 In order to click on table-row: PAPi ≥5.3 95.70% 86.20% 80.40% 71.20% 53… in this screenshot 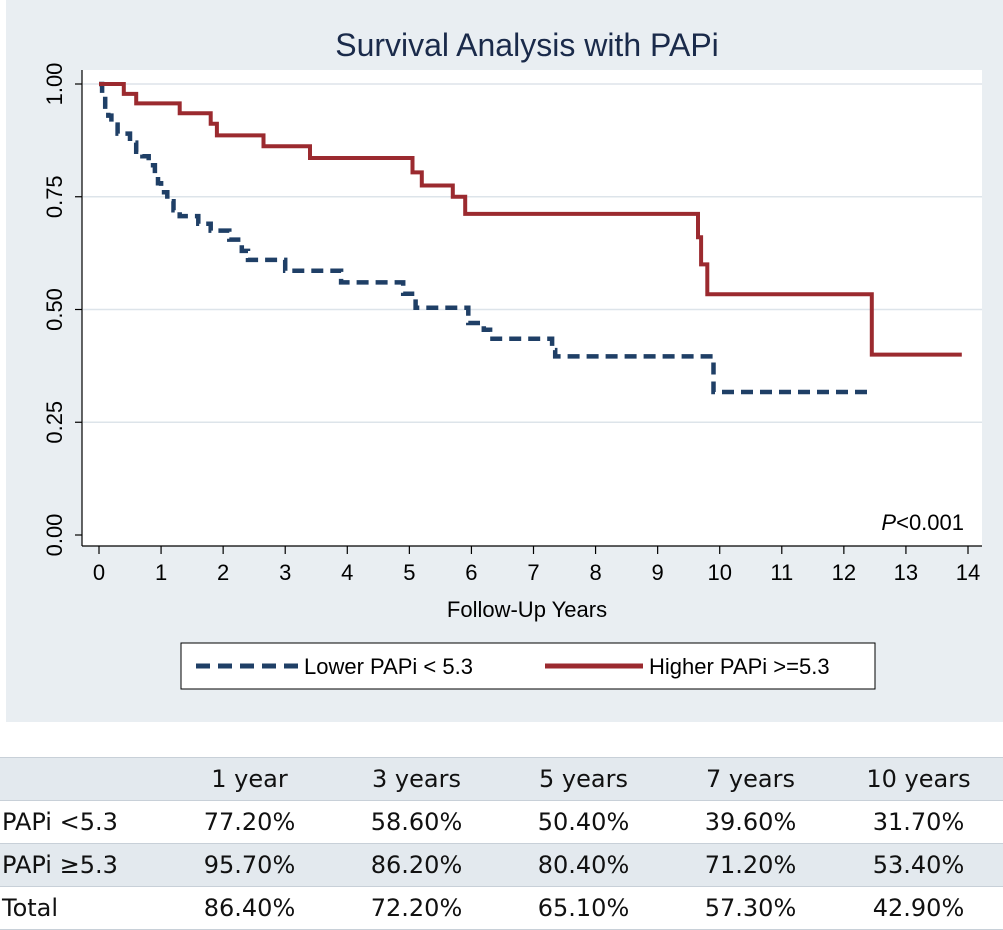, I will do `click(501, 865)`.